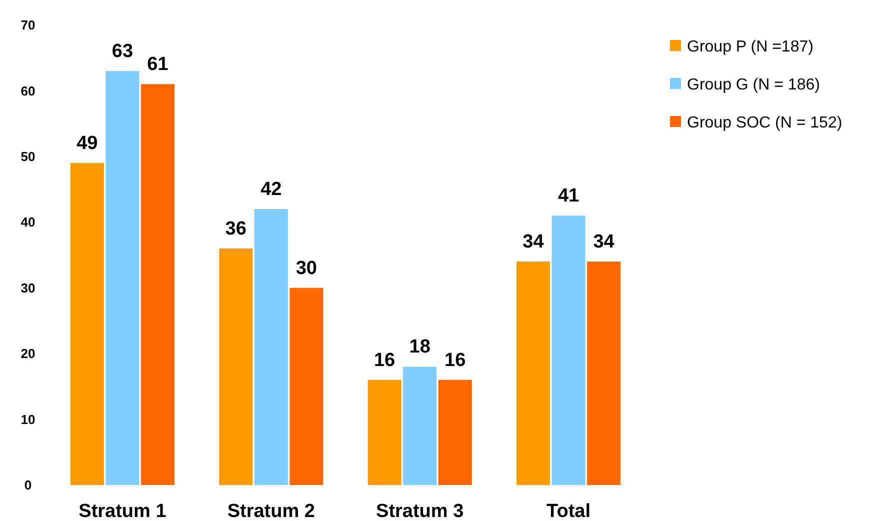 This screenshot has height=521, width=880. What do you see at coordinates (122, 511) in the screenshot?
I see `x-tick-label: Stratum 1` at bounding box center [122, 511].